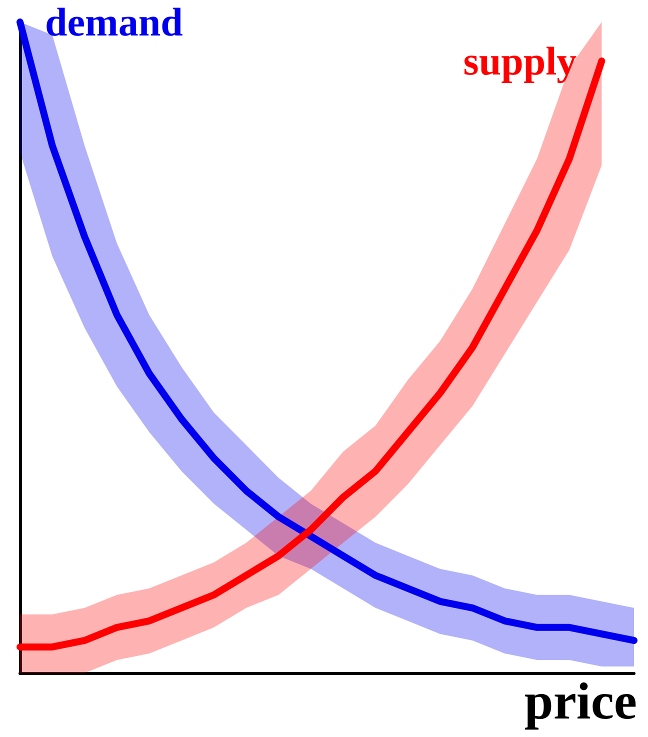 The image size is (648, 737). I want to click on series-label: supply, so click(520, 61).